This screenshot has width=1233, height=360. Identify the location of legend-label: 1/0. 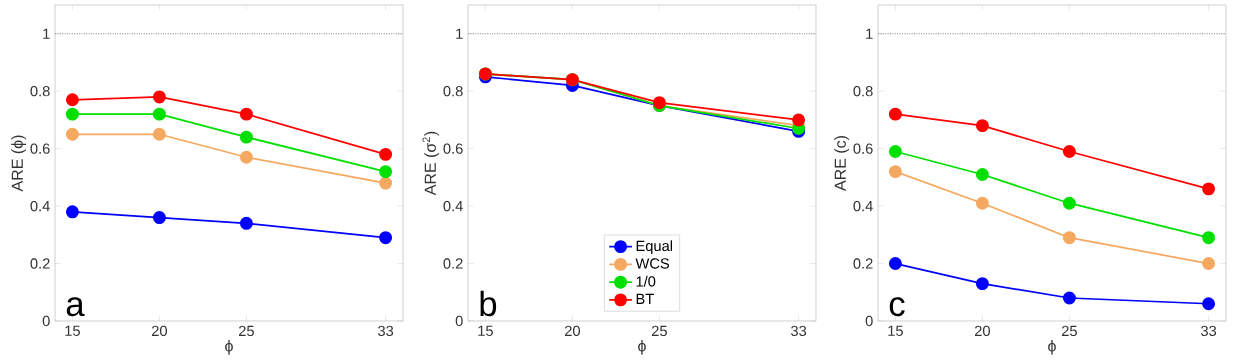
(646, 281).